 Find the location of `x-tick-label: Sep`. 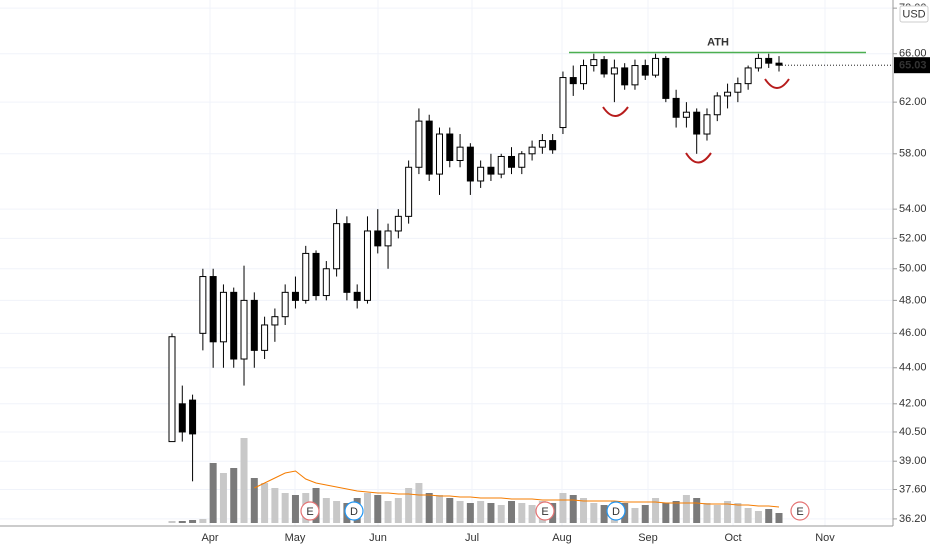

x-tick-label: Sep is located at coordinates (648, 538).